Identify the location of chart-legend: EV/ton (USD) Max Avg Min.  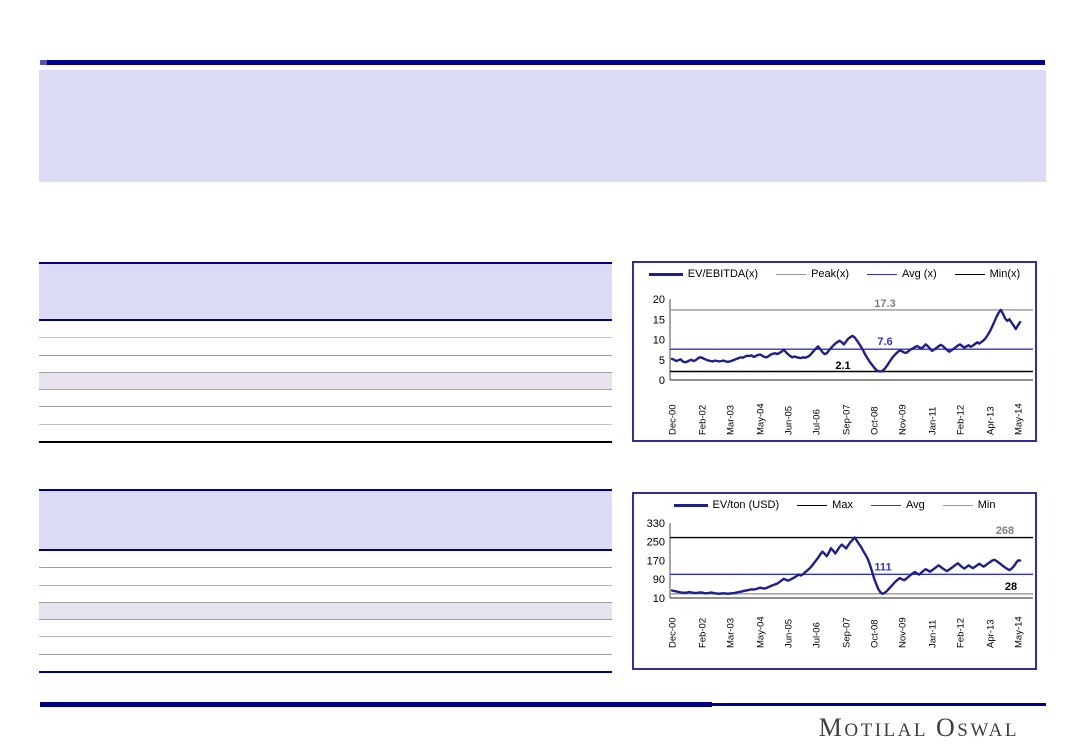
(834, 505).